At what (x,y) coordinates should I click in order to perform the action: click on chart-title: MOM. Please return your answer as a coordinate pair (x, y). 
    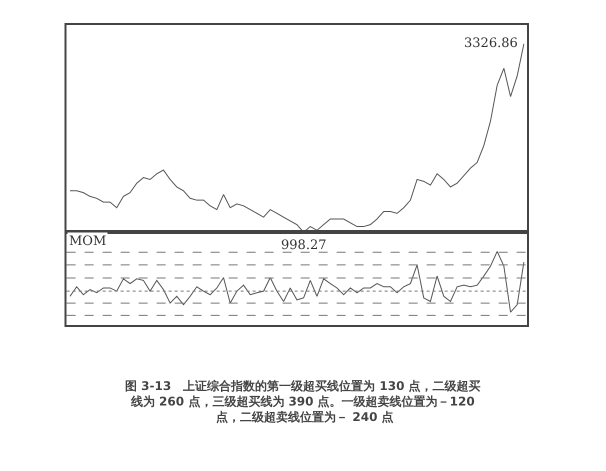
    Looking at the image, I should click on (87, 241).